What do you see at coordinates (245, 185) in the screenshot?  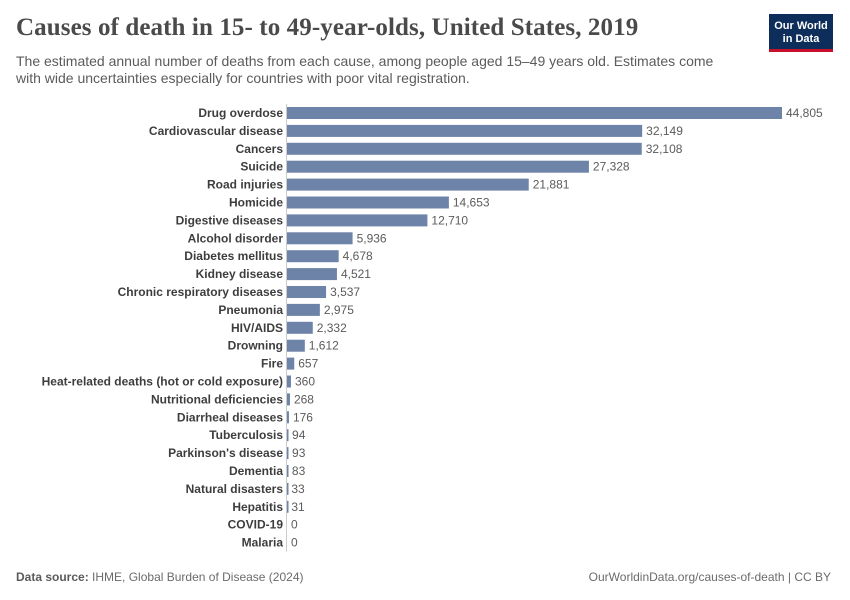 I see `category-label: Road injuries` at bounding box center [245, 185].